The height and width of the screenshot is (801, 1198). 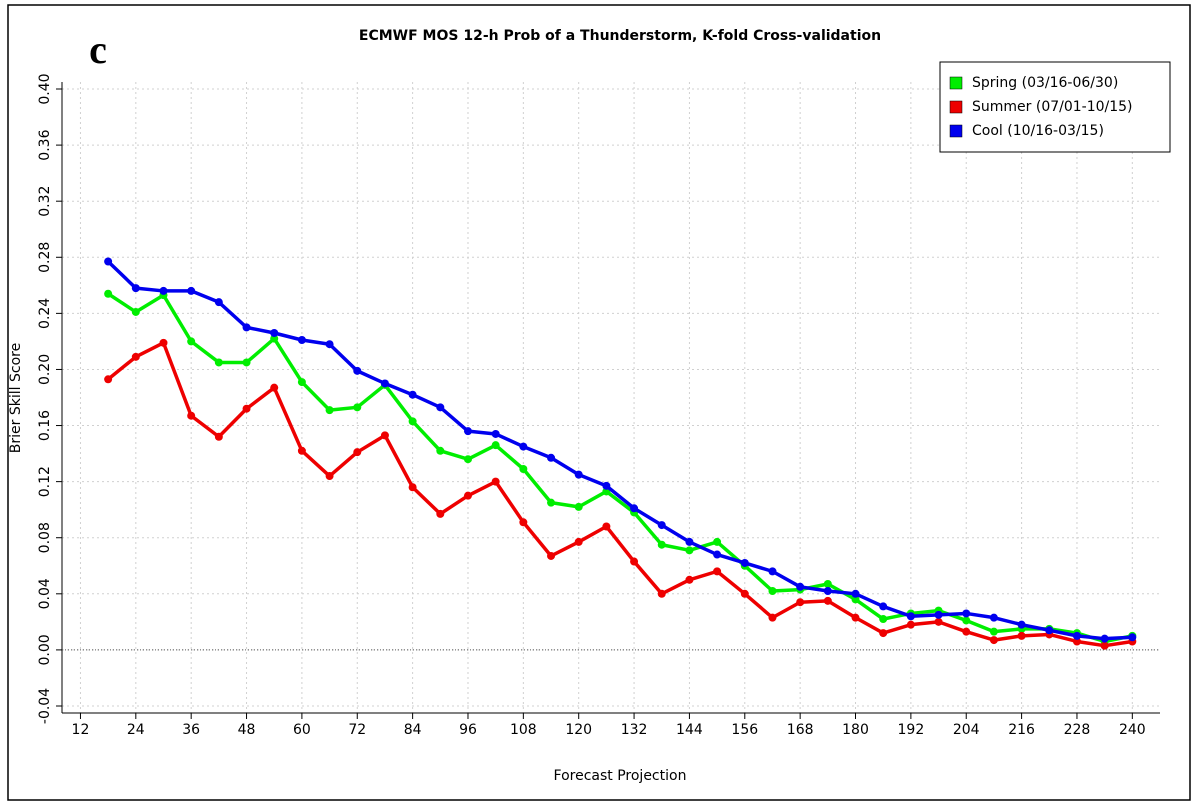 What do you see at coordinates (45, 537) in the screenshot?
I see `y-tick-label: 0.08` at bounding box center [45, 537].